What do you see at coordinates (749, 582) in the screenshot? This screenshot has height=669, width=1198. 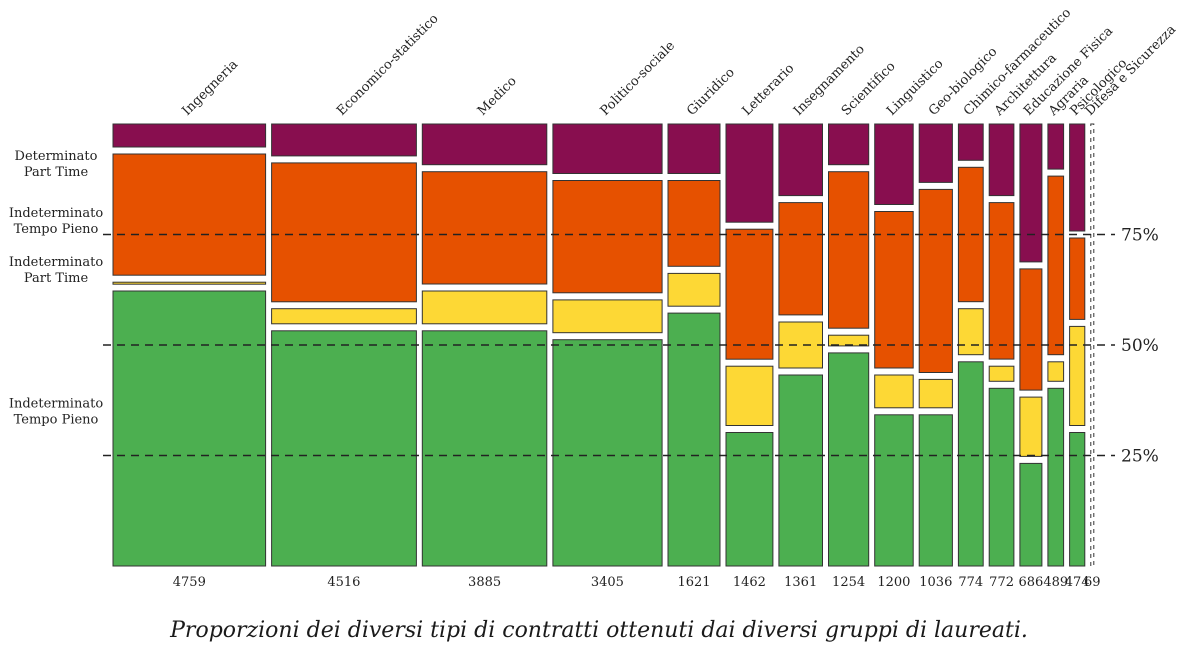 I see `count-label: 1462` at bounding box center [749, 582].